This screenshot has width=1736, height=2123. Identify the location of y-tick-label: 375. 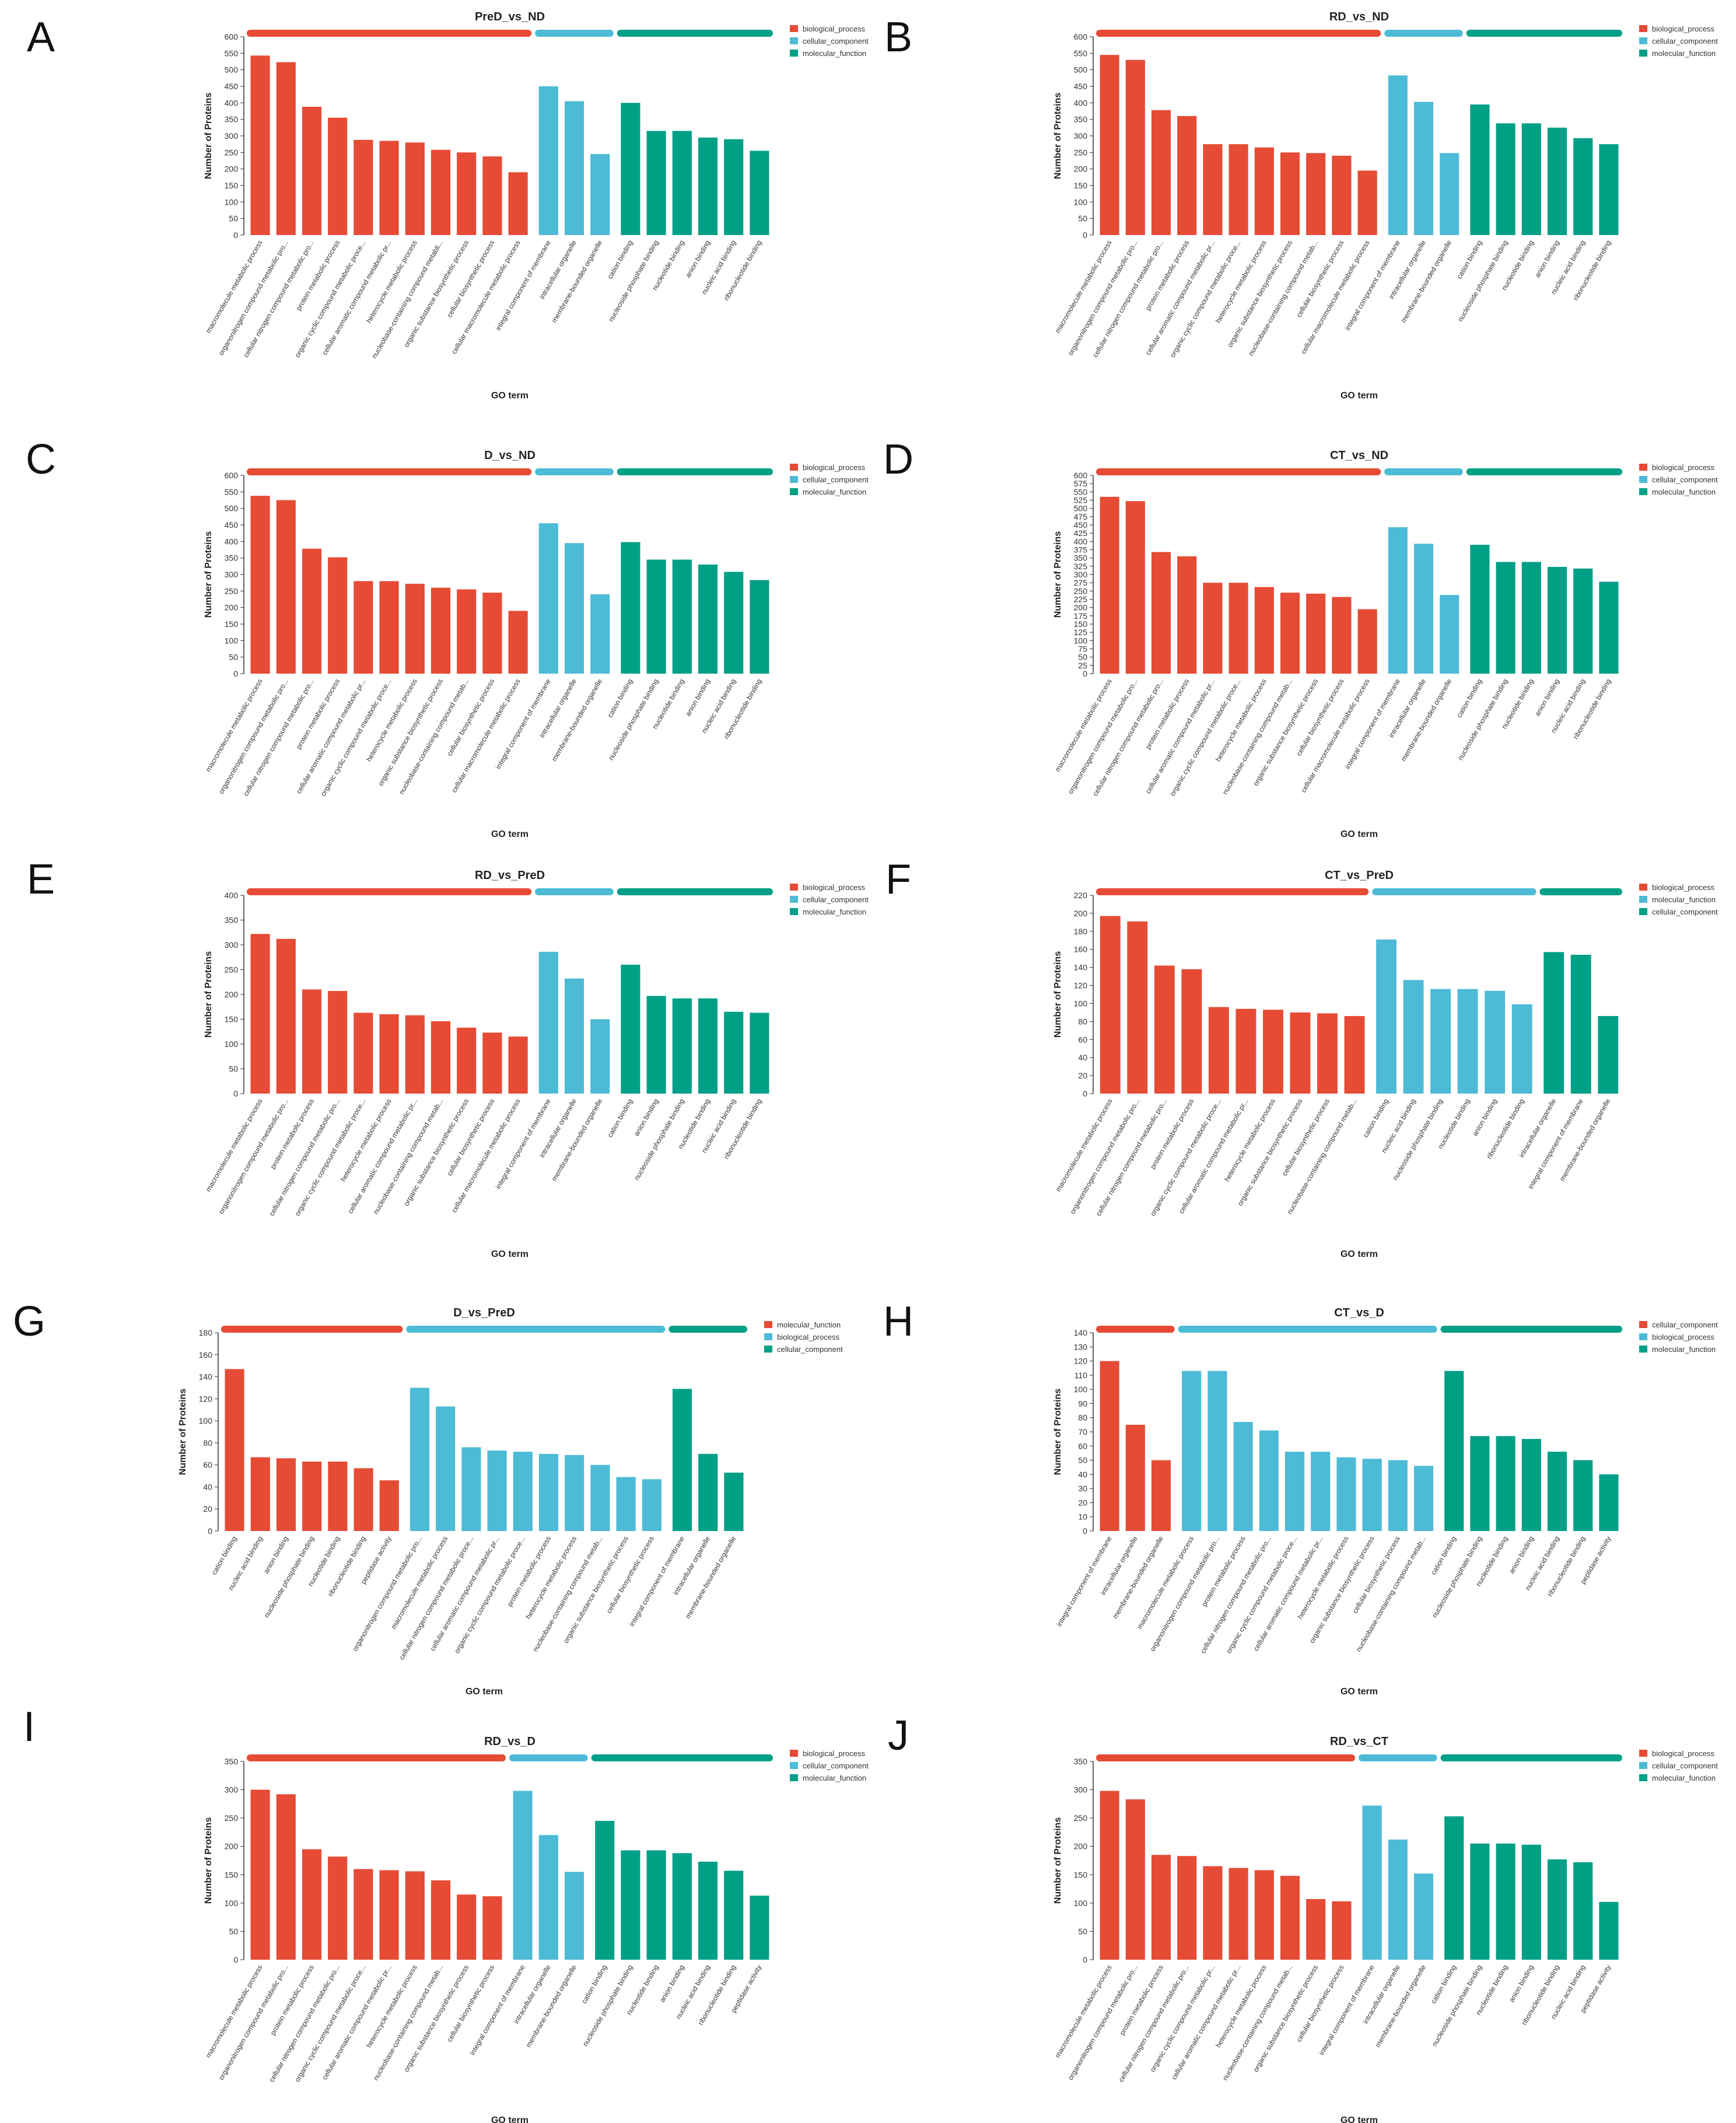
(1081, 550).